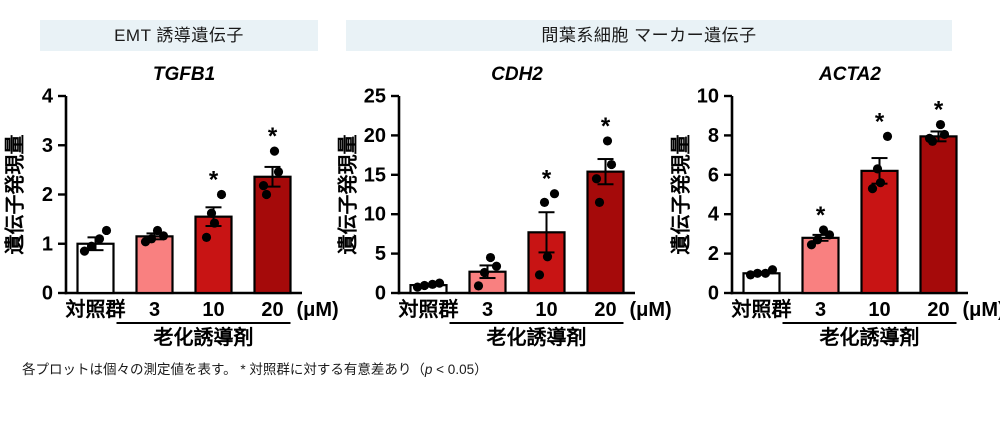 The width and height of the screenshot is (1000, 421). What do you see at coordinates (179, 35) in the screenshot?
I see `header-emt-genes: EMT 誘導遺伝子` at bounding box center [179, 35].